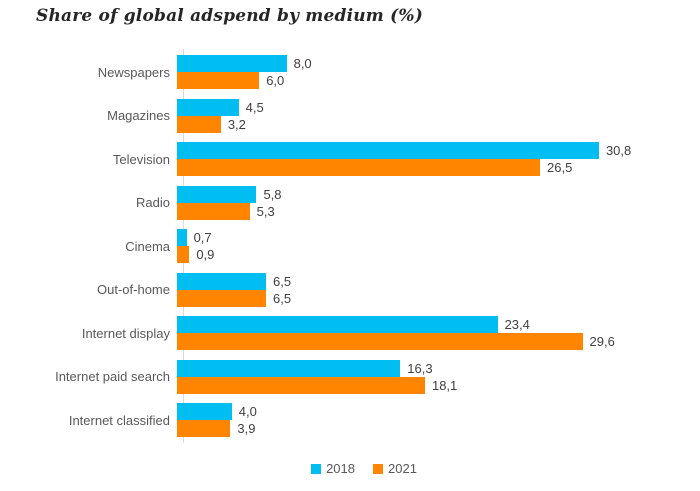  I want to click on bar-2018-cinema, so click(182, 237).